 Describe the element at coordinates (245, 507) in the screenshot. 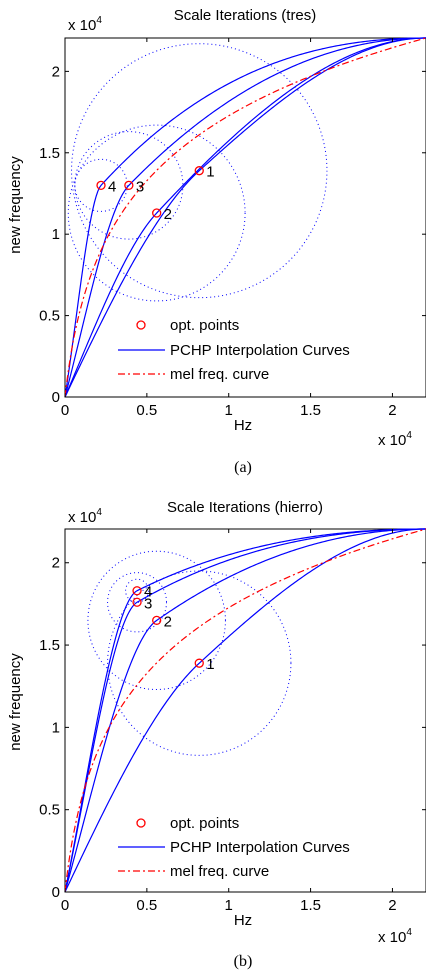

I see `chart-title: Scale Iterations (hierro)` at that location.